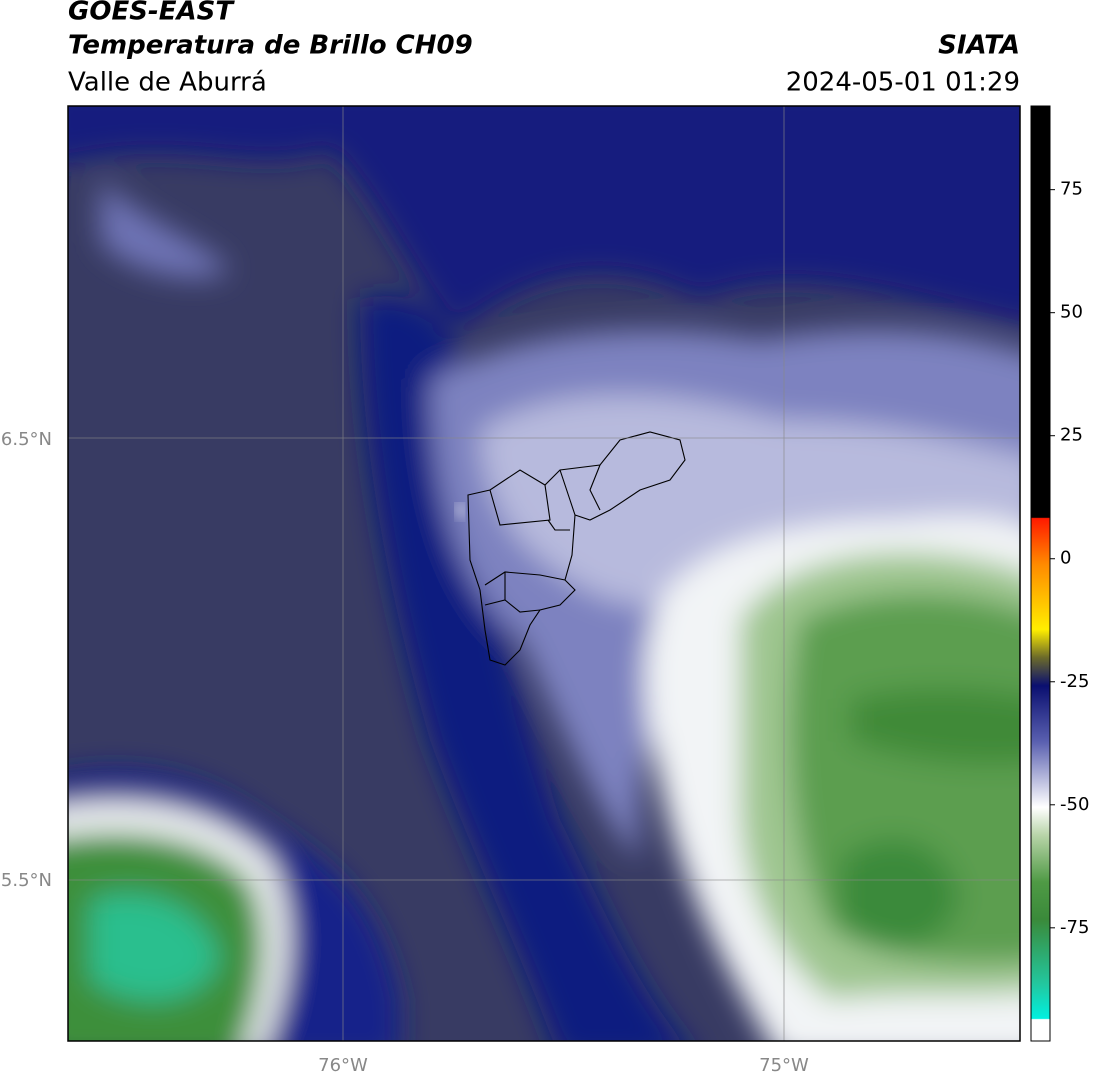 Image resolution: width=1094 pixels, height=1082 pixels. I want to click on colorbar-tick-label: -75, so click(1074, 927).